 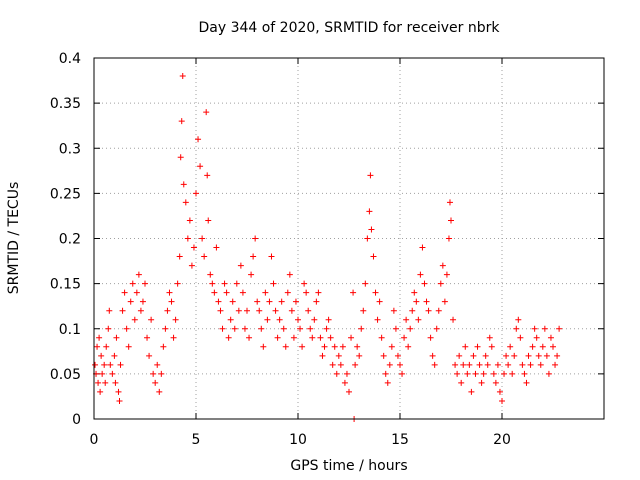 I want to click on y-axis-label: SRMTID / TECUs, so click(x=14, y=238).